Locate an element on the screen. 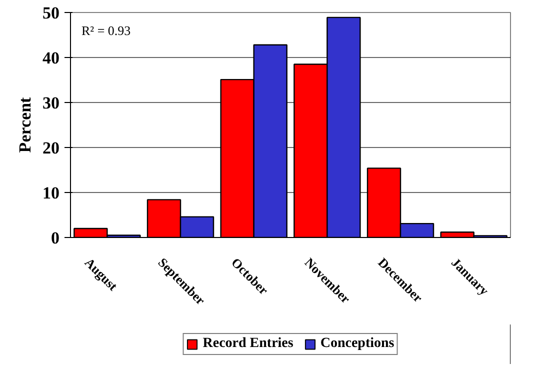 The height and width of the screenshot is (392, 550). legend-label: Conceptions is located at coordinates (357, 344).